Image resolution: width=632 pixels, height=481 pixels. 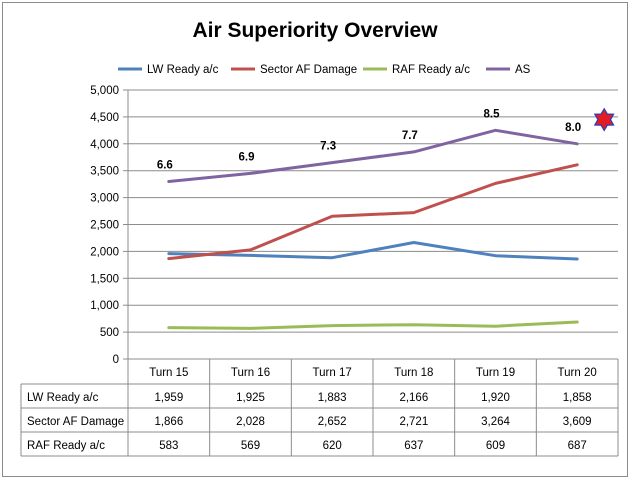 I want to click on y-tick-label: 4,000, so click(x=104, y=145).